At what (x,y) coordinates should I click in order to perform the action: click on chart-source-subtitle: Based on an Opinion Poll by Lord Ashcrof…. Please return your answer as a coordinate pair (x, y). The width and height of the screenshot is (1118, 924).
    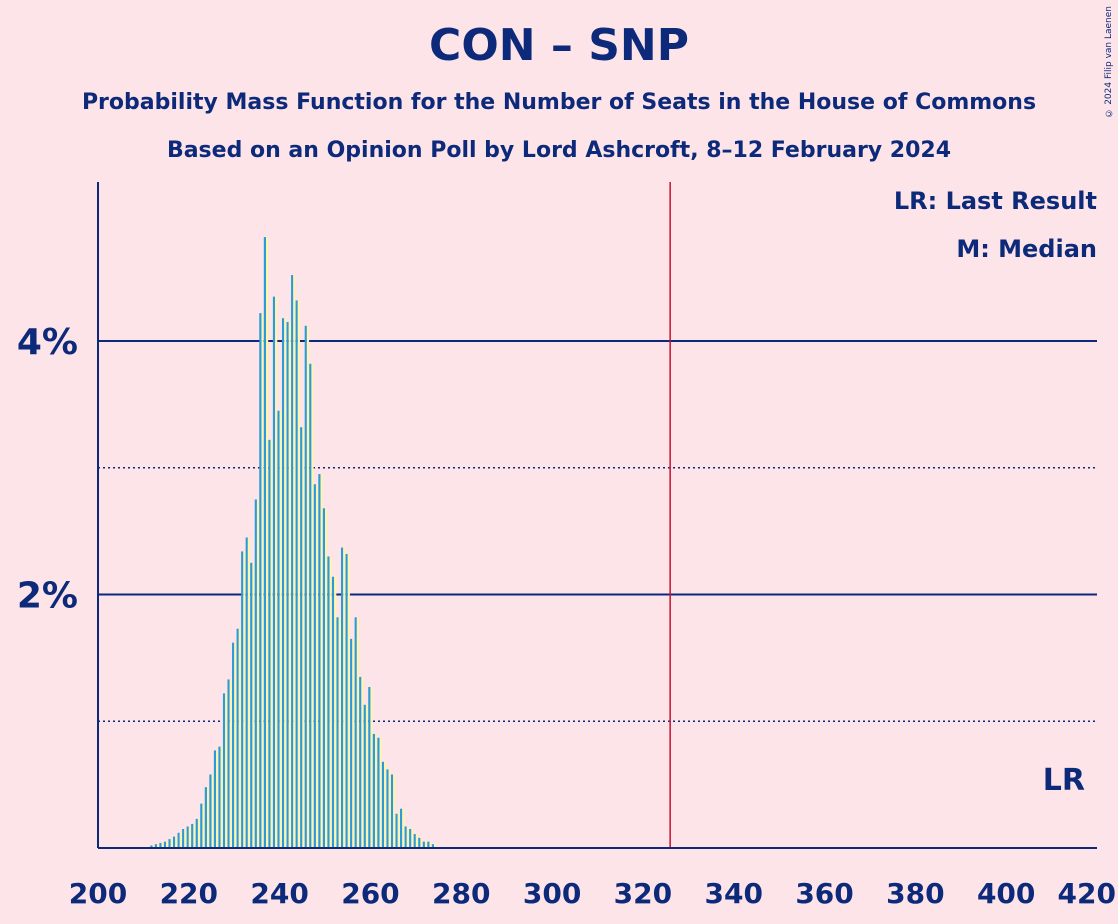
    Looking at the image, I should click on (559, 150).